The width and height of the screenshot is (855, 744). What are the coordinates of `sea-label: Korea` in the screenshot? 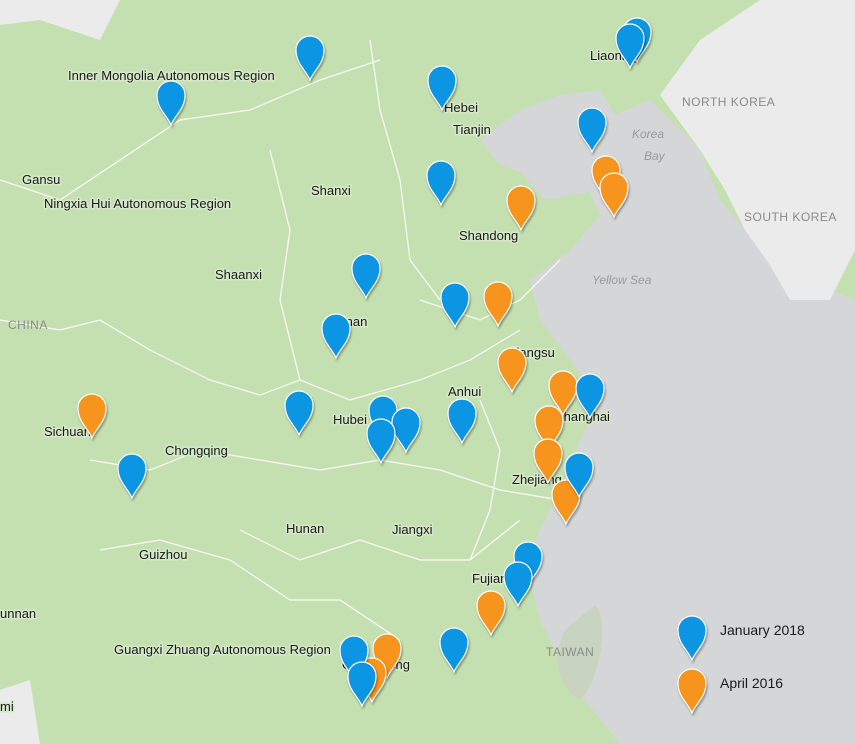 It's located at (648, 134).